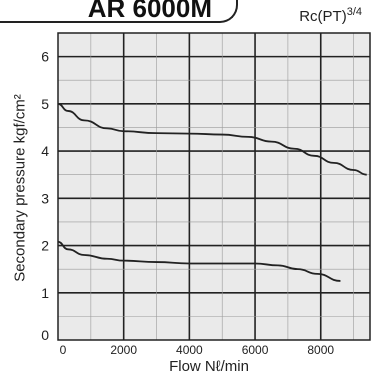  What do you see at coordinates (45, 104) in the screenshot?
I see `y-tick-label: 5` at bounding box center [45, 104].